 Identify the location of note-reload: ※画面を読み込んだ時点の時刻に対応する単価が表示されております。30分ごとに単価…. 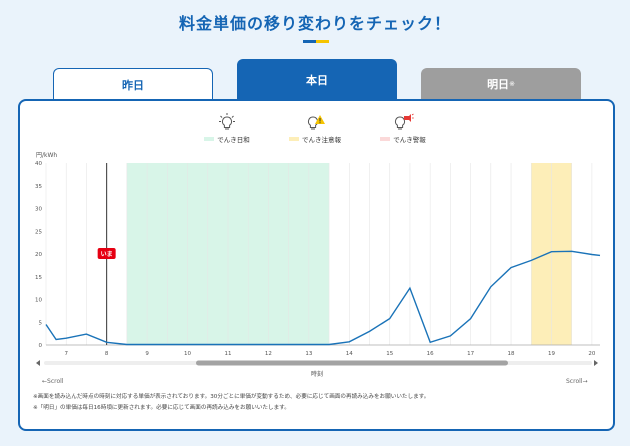
(231, 397).